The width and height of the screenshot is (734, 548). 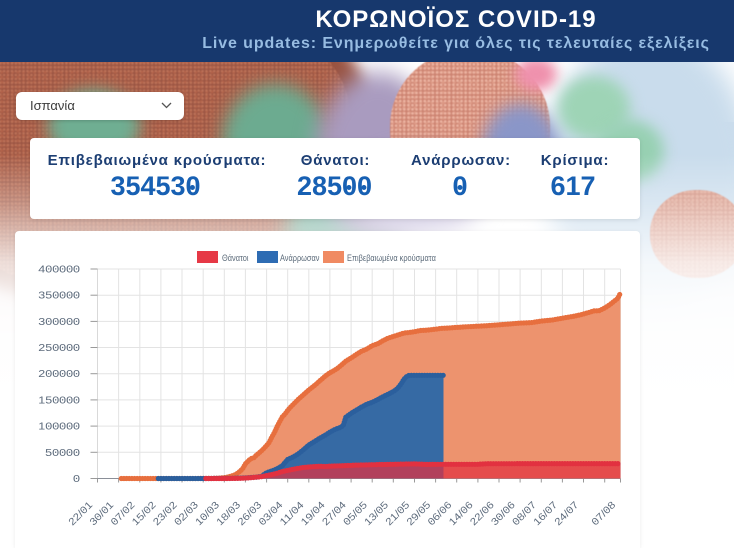 I want to click on svg-text: 250000, so click(x=59, y=348).